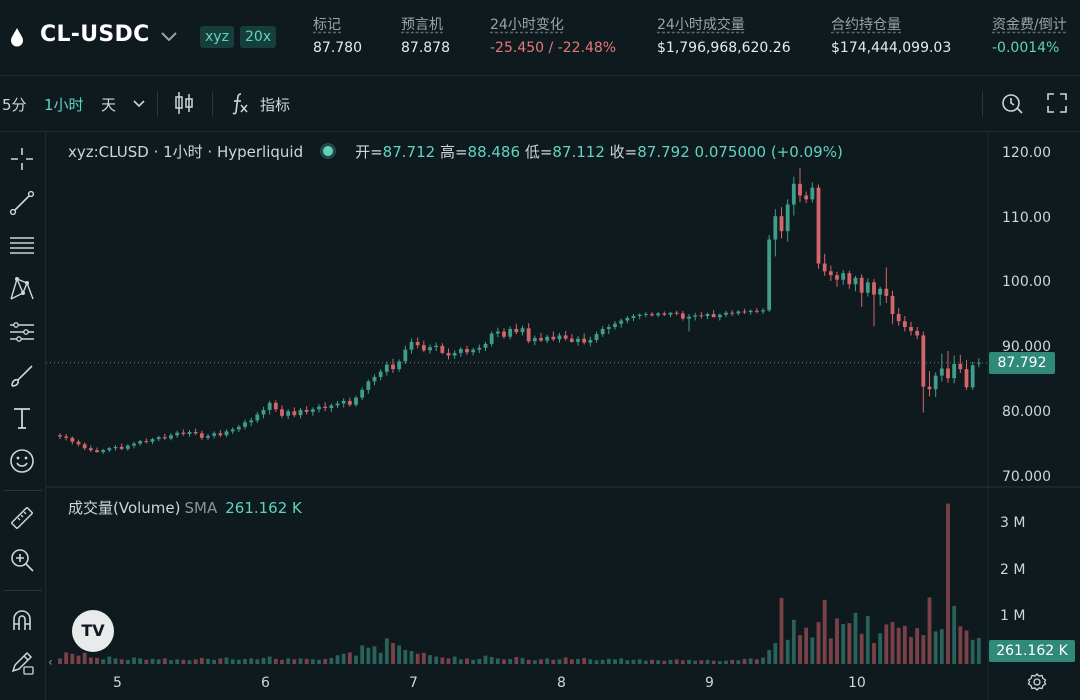  I want to click on timeframe-1d: 天, so click(109, 105).